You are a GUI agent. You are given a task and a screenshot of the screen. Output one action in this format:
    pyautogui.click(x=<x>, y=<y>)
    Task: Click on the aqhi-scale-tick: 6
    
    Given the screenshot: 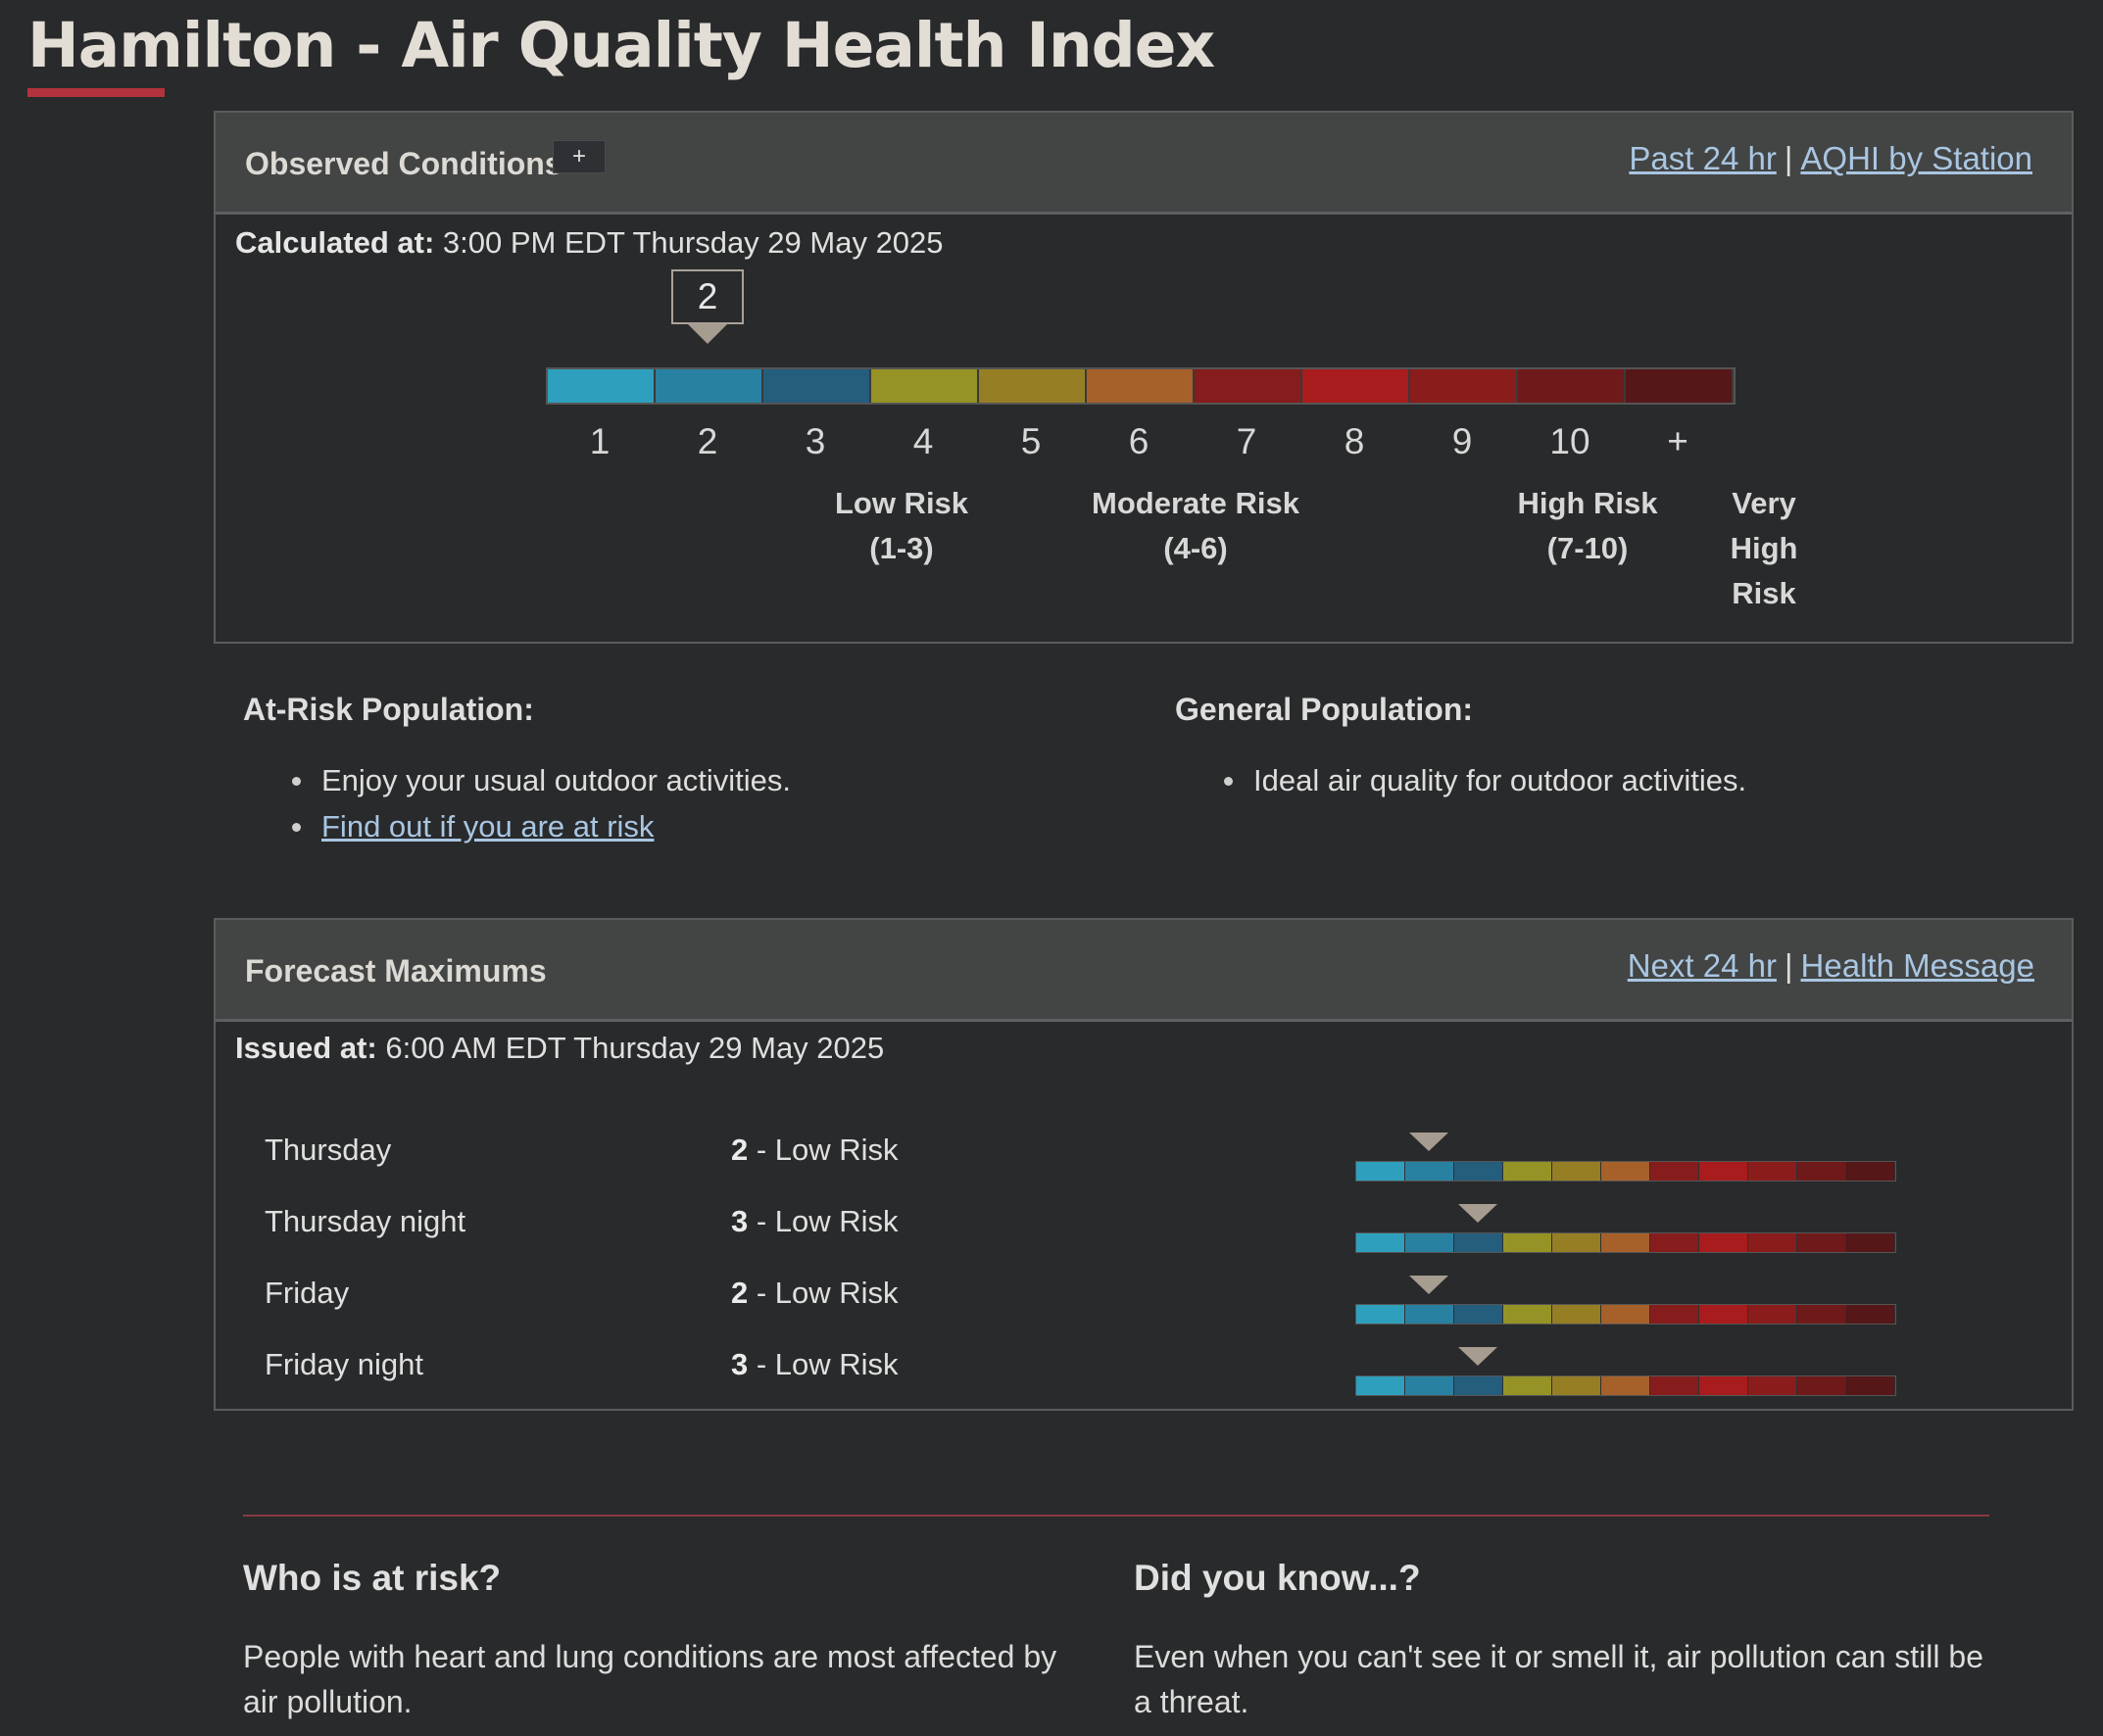 What is the action you would take?
    pyautogui.click(x=1138, y=441)
    